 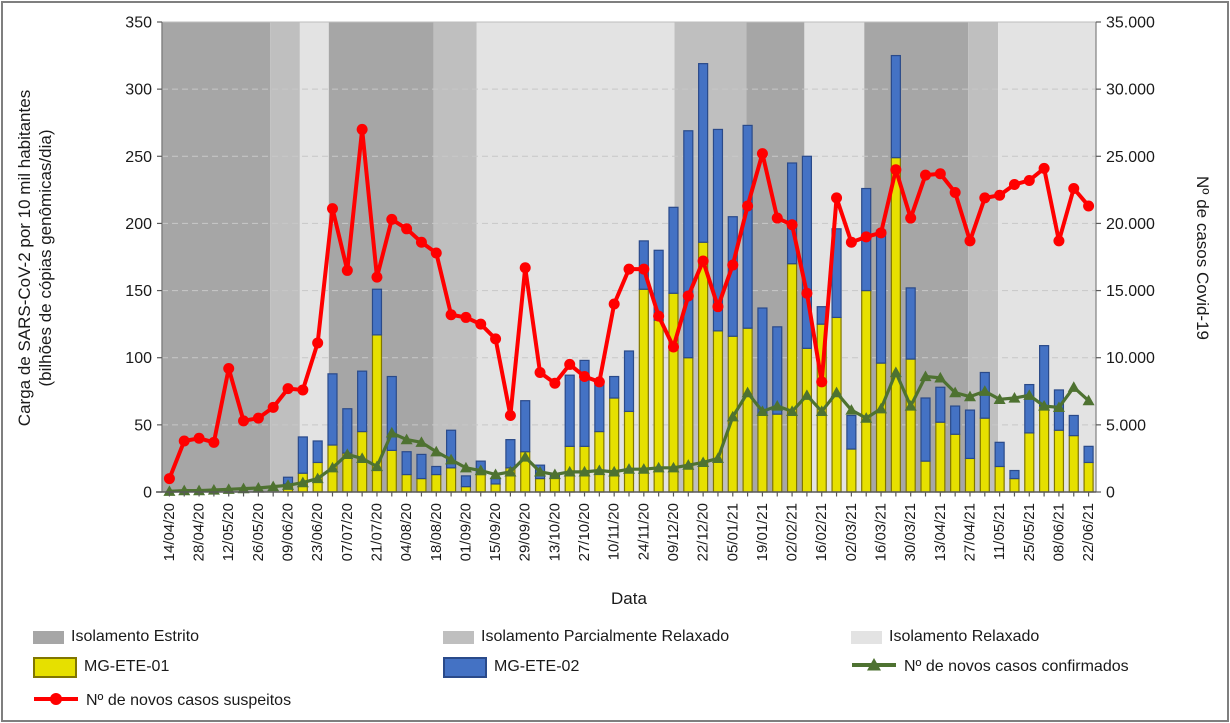 I want to click on left-axis-tick-label: 0, so click(x=147, y=493).